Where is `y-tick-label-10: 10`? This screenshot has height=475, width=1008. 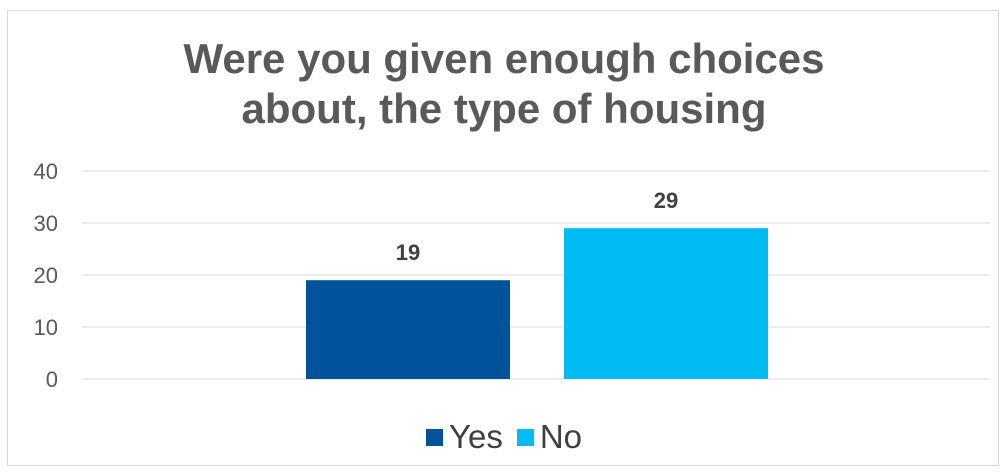 y-tick-label-10: 10 is located at coordinates (46, 327).